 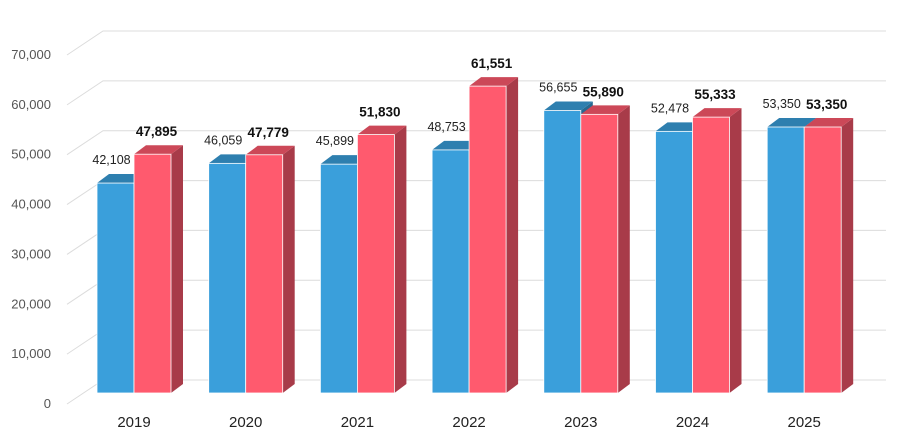 I want to click on y-tick-label: 30,000, so click(x=31, y=253).